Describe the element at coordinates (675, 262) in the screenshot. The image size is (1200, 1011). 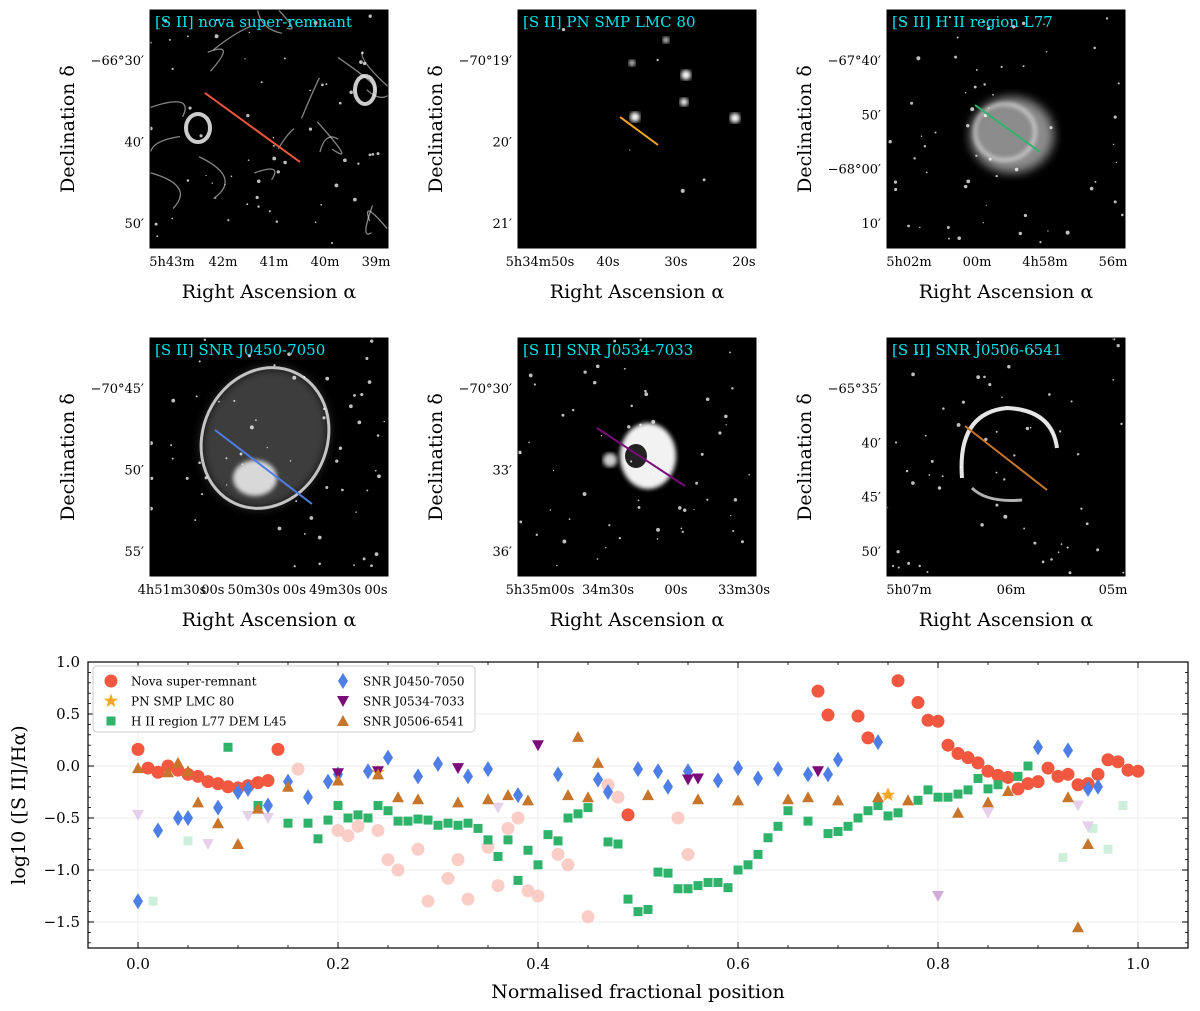
I see `x-tick-label: 30s` at that location.